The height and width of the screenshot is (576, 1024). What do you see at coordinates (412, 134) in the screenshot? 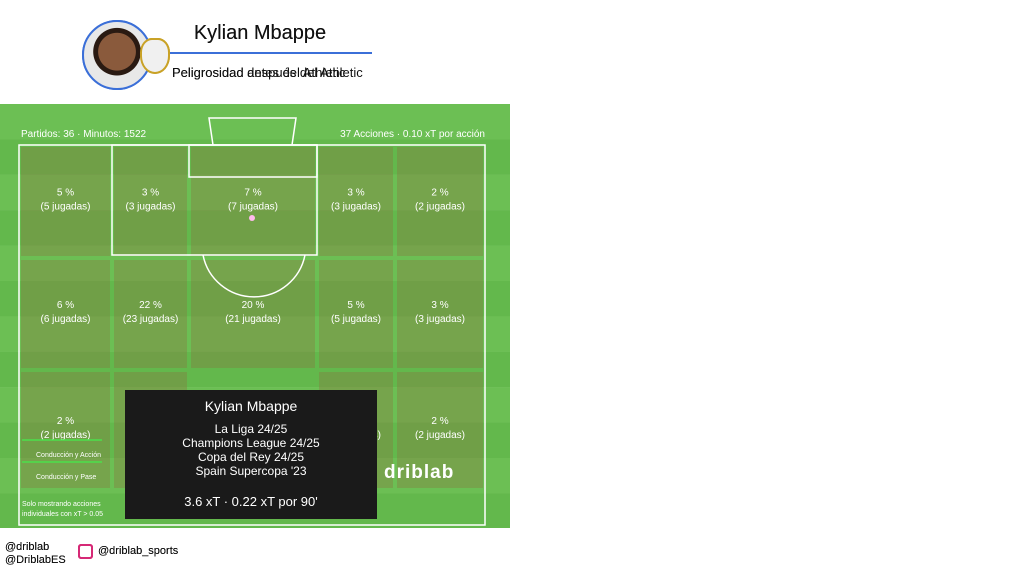
I see `stats-right: 37 Acciones · 0.10 xT por acción` at bounding box center [412, 134].